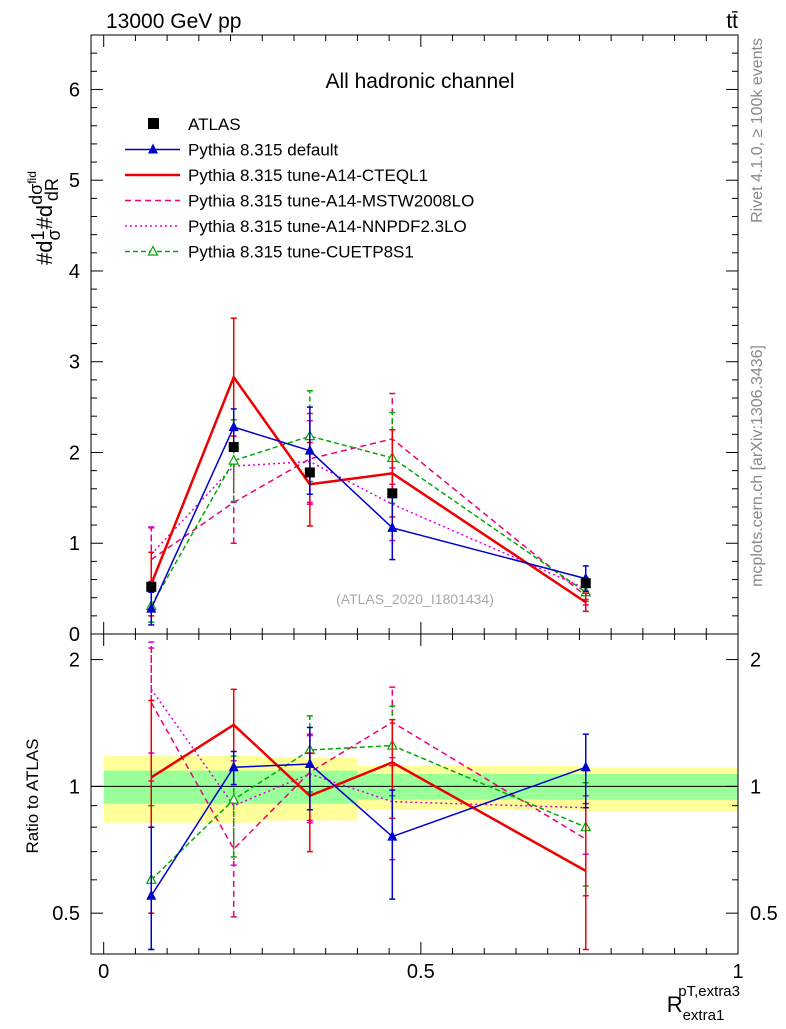 The width and height of the screenshot is (786, 1029). What do you see at coordinates (74, 635) in the screenshot?
I see `y-tick-label: 0` at bounding box center [74, 635].